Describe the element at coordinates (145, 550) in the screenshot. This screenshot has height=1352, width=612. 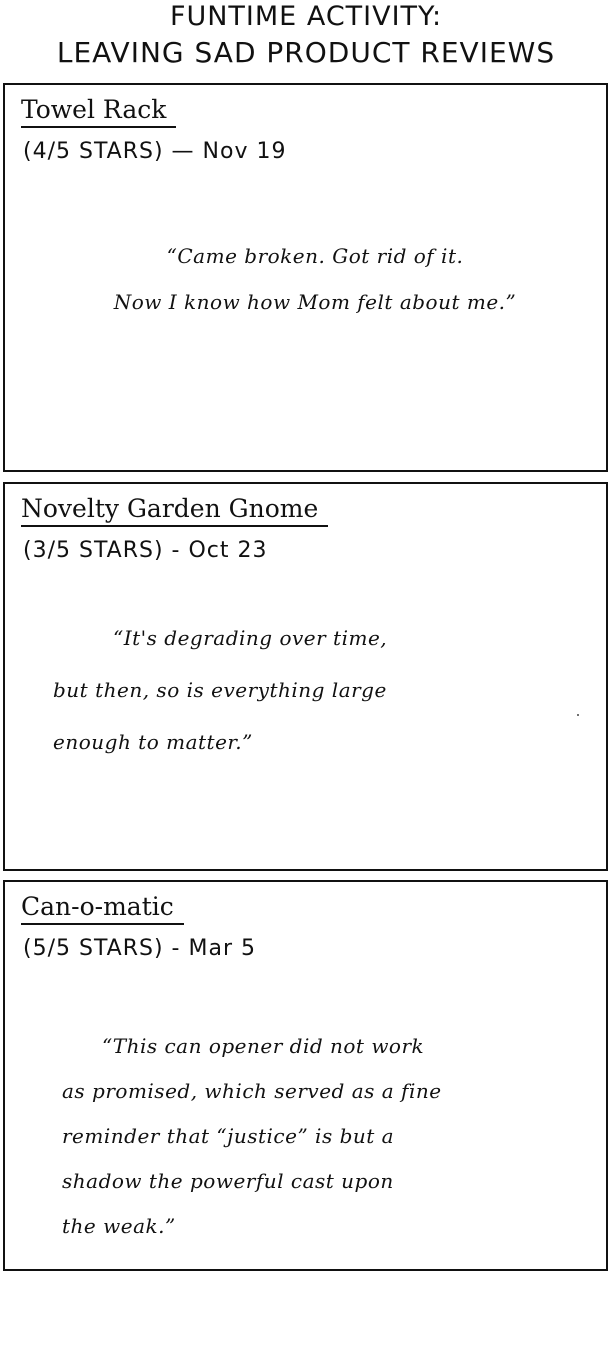
I see `rating-and-date: (3/5 STARS) - Oct 23` at that location.